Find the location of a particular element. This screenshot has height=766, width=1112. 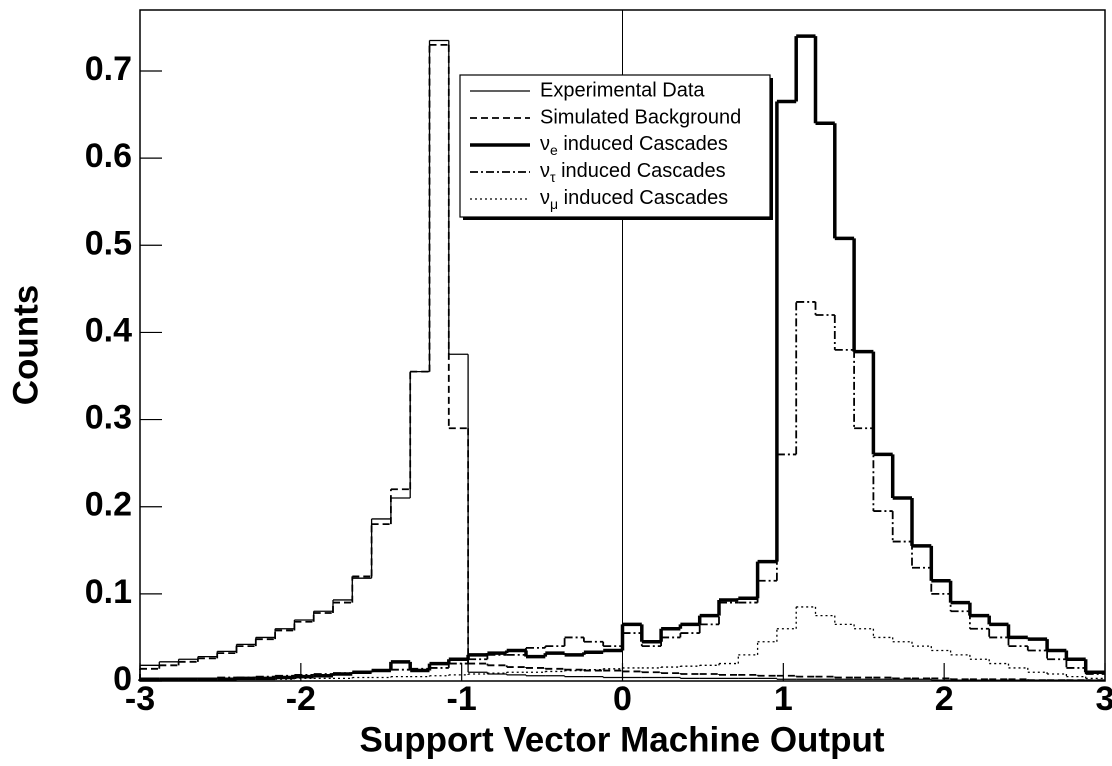

x-tick-label: 1 is located at coordinates (783, 699).